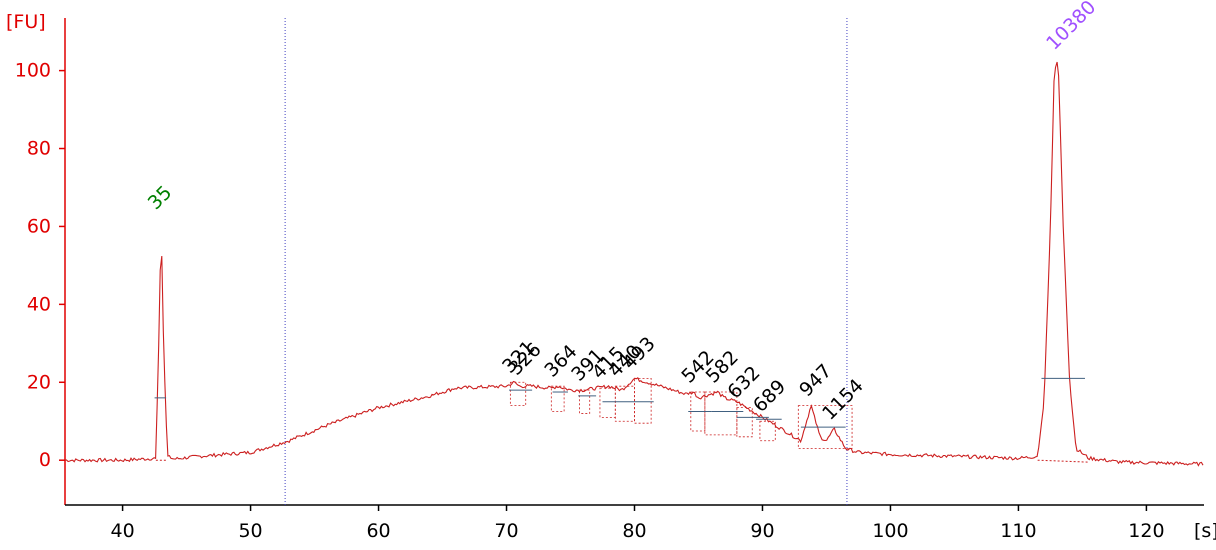 The height and width of the screenshot is (550, 1216). I want to click on y-tick-label: 100, so click(33, 71).